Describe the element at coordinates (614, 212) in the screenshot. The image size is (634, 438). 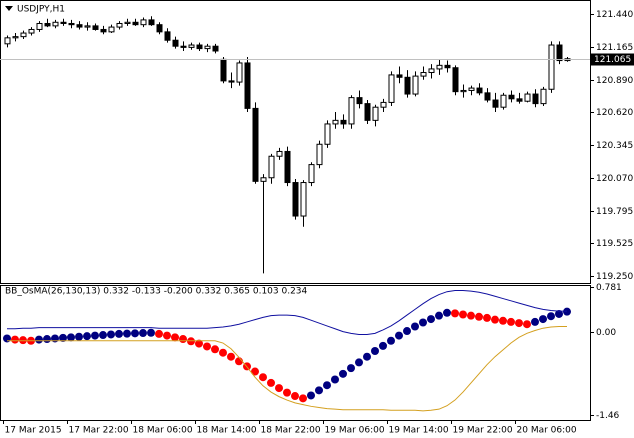
I see `y-tick-label: 119.795` at that location.